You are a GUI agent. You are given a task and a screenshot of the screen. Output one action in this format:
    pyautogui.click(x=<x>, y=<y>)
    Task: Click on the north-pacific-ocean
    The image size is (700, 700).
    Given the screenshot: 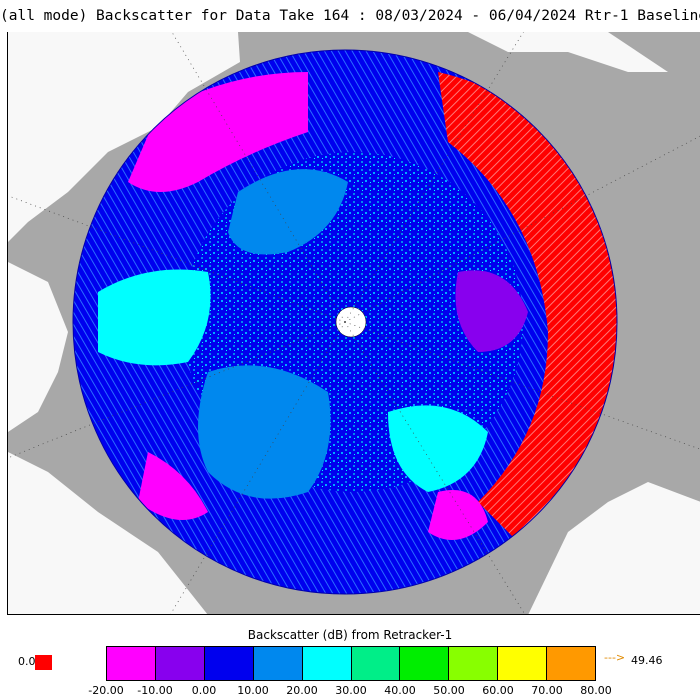 What is the action you would take?
    pyautogui.click(x=124, y=137)
    